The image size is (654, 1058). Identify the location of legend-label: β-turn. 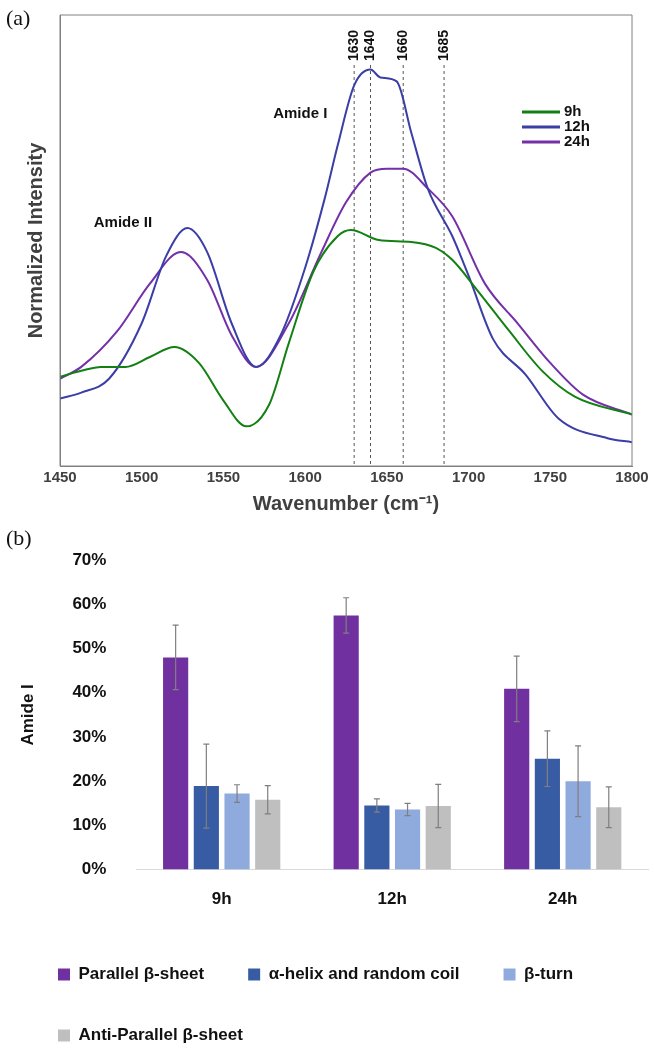
(549, 974).